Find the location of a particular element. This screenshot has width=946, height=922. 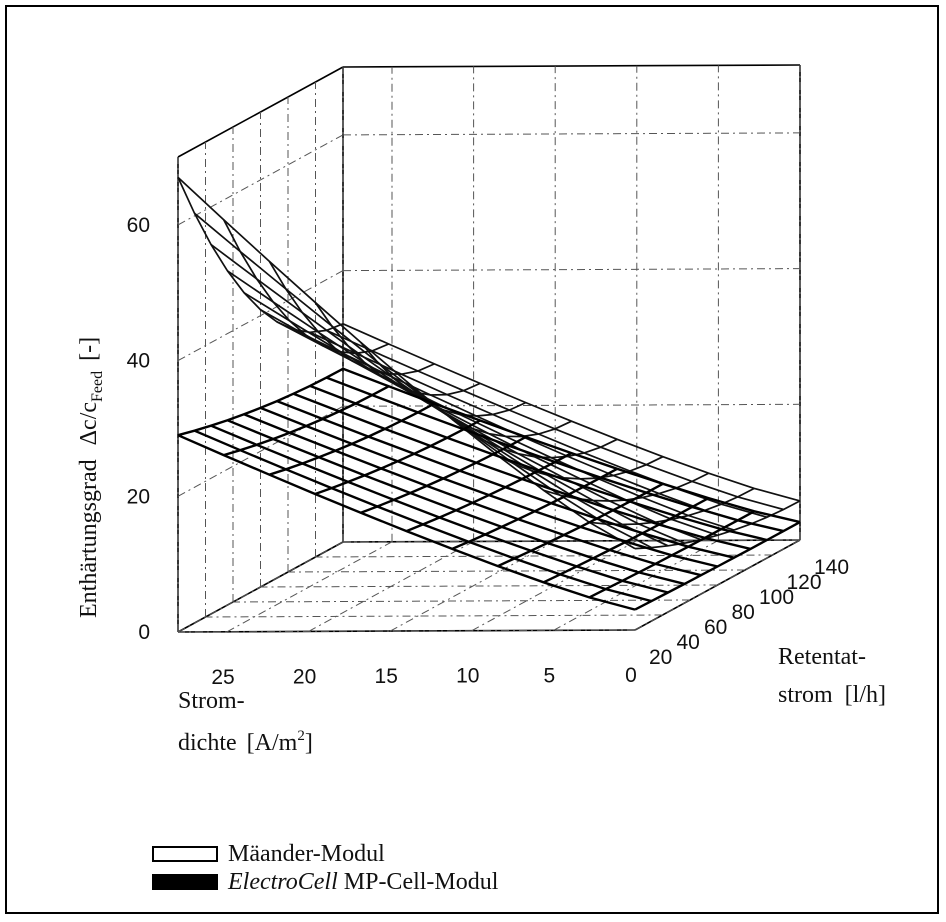

z-tick-label: 40 is located at coordinates (138, 361).